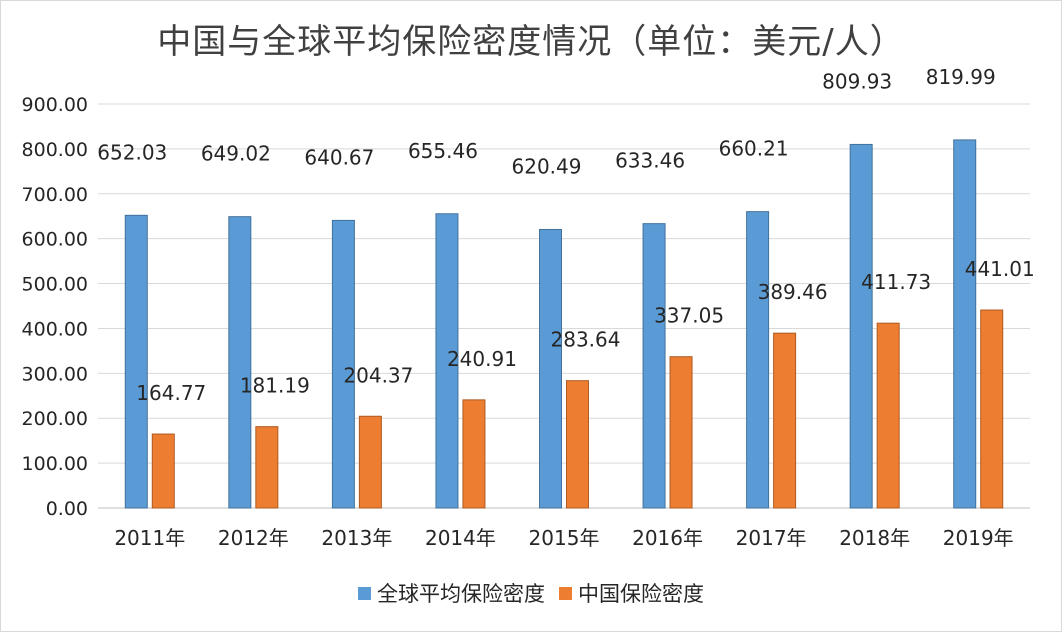  Describe the element at coordinates (961, 77) in the screenshot. I see `data-label-global: 819.99` at that location.